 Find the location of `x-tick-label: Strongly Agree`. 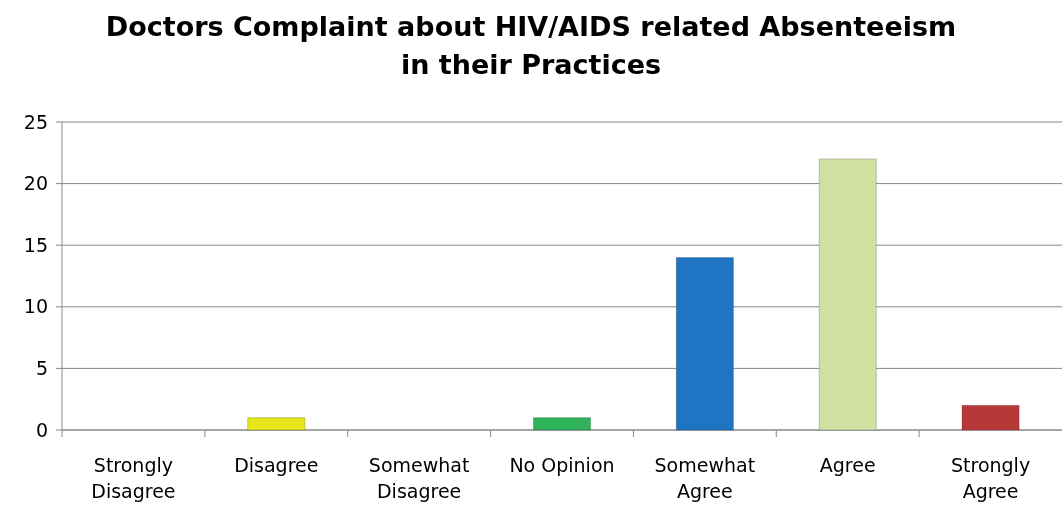

x-tick-label: Strongly Agree is located at coordinates (990, 478).